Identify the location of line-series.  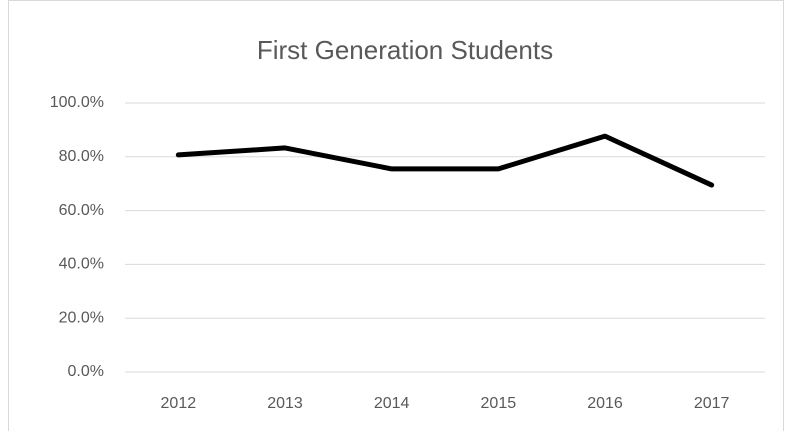
(445, 160).